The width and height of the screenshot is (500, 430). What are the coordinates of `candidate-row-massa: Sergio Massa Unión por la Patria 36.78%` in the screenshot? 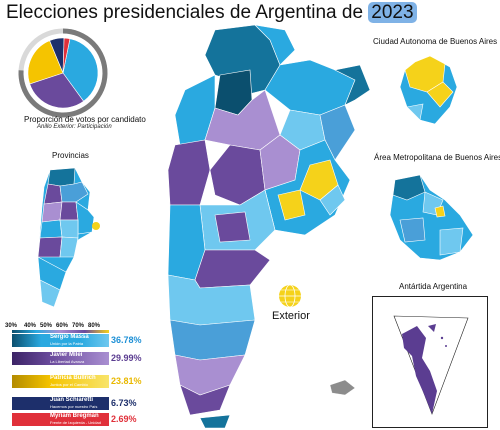 It's located at (81, 340).